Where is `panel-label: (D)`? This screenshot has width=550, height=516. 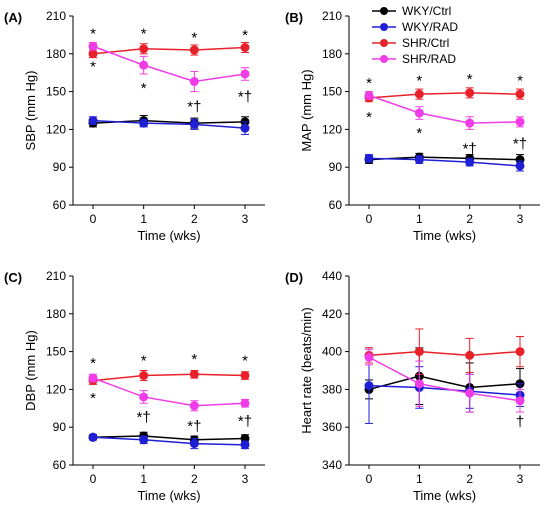
panel-label: (D) is located at coordinates (294, 277).